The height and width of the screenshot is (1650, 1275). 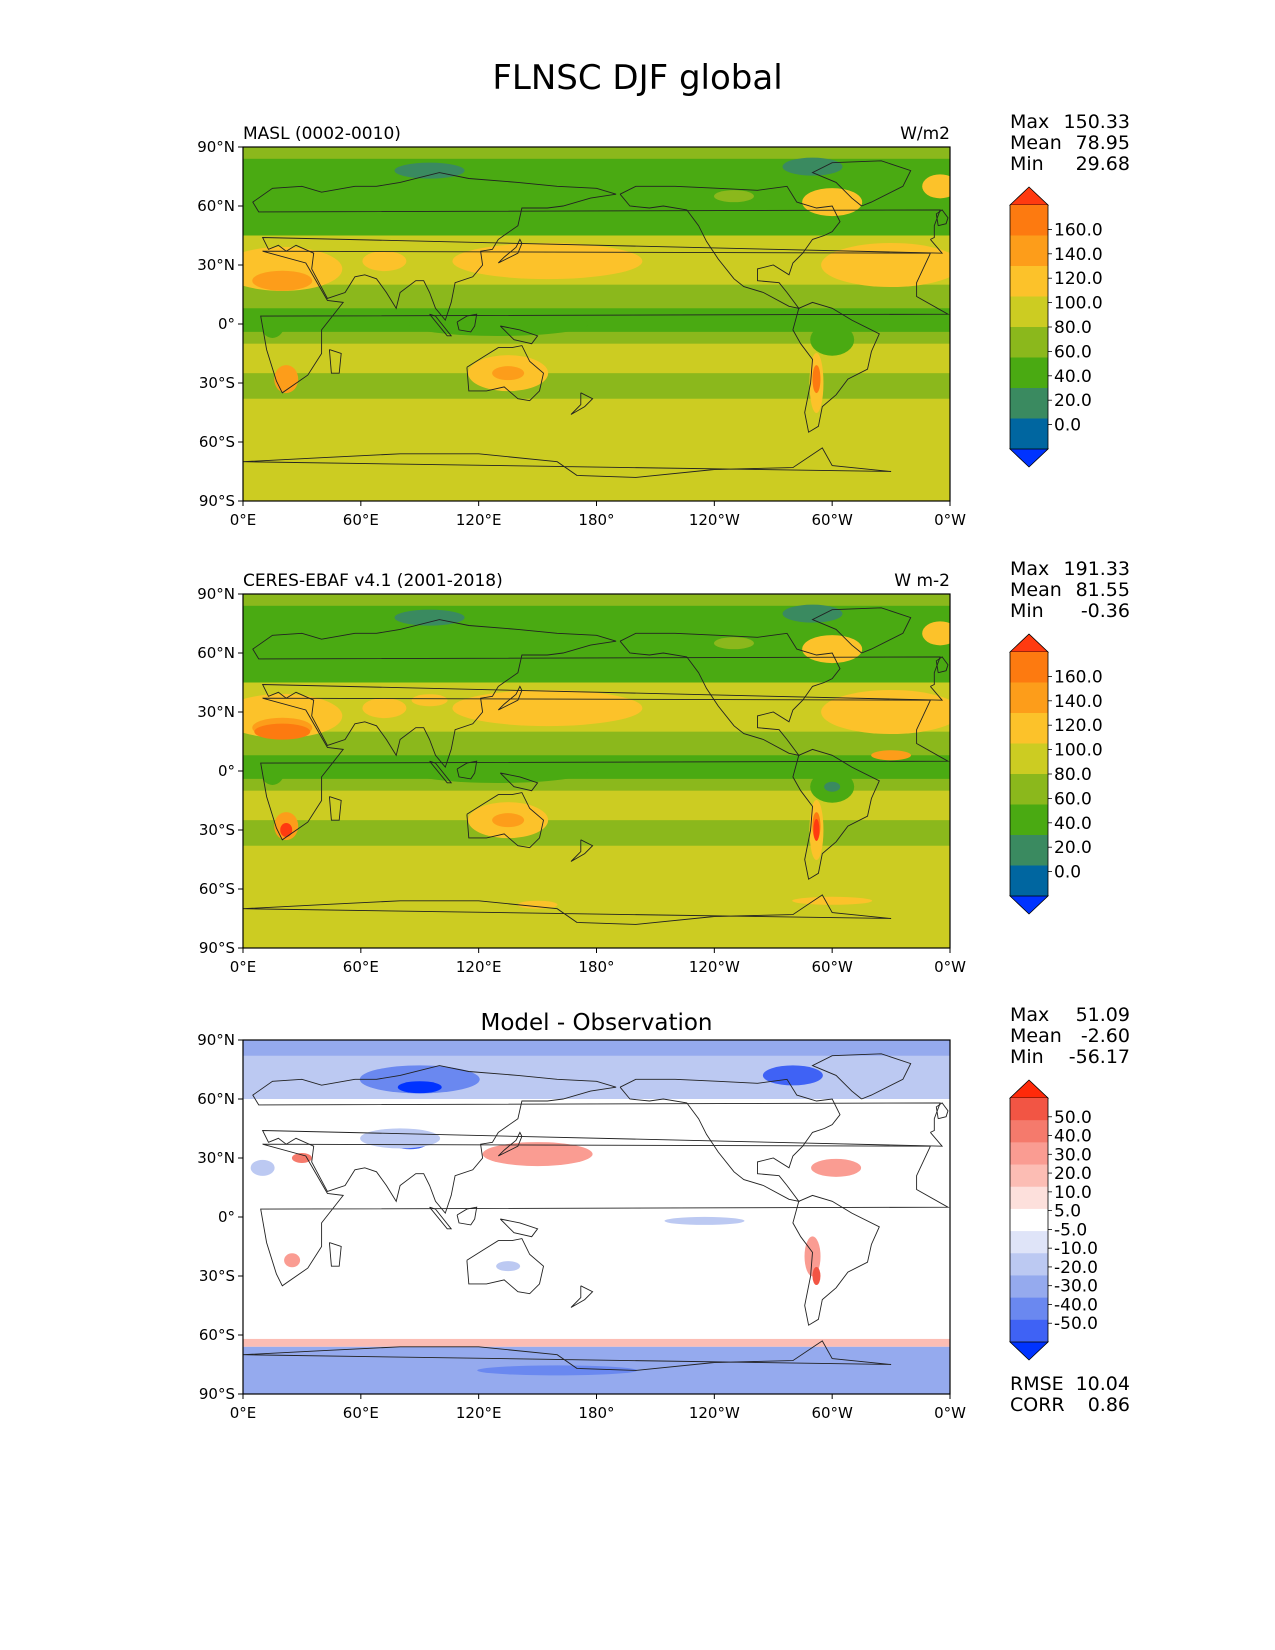 I want to click on panel-units: W m-2, so click(x=922, y=581).